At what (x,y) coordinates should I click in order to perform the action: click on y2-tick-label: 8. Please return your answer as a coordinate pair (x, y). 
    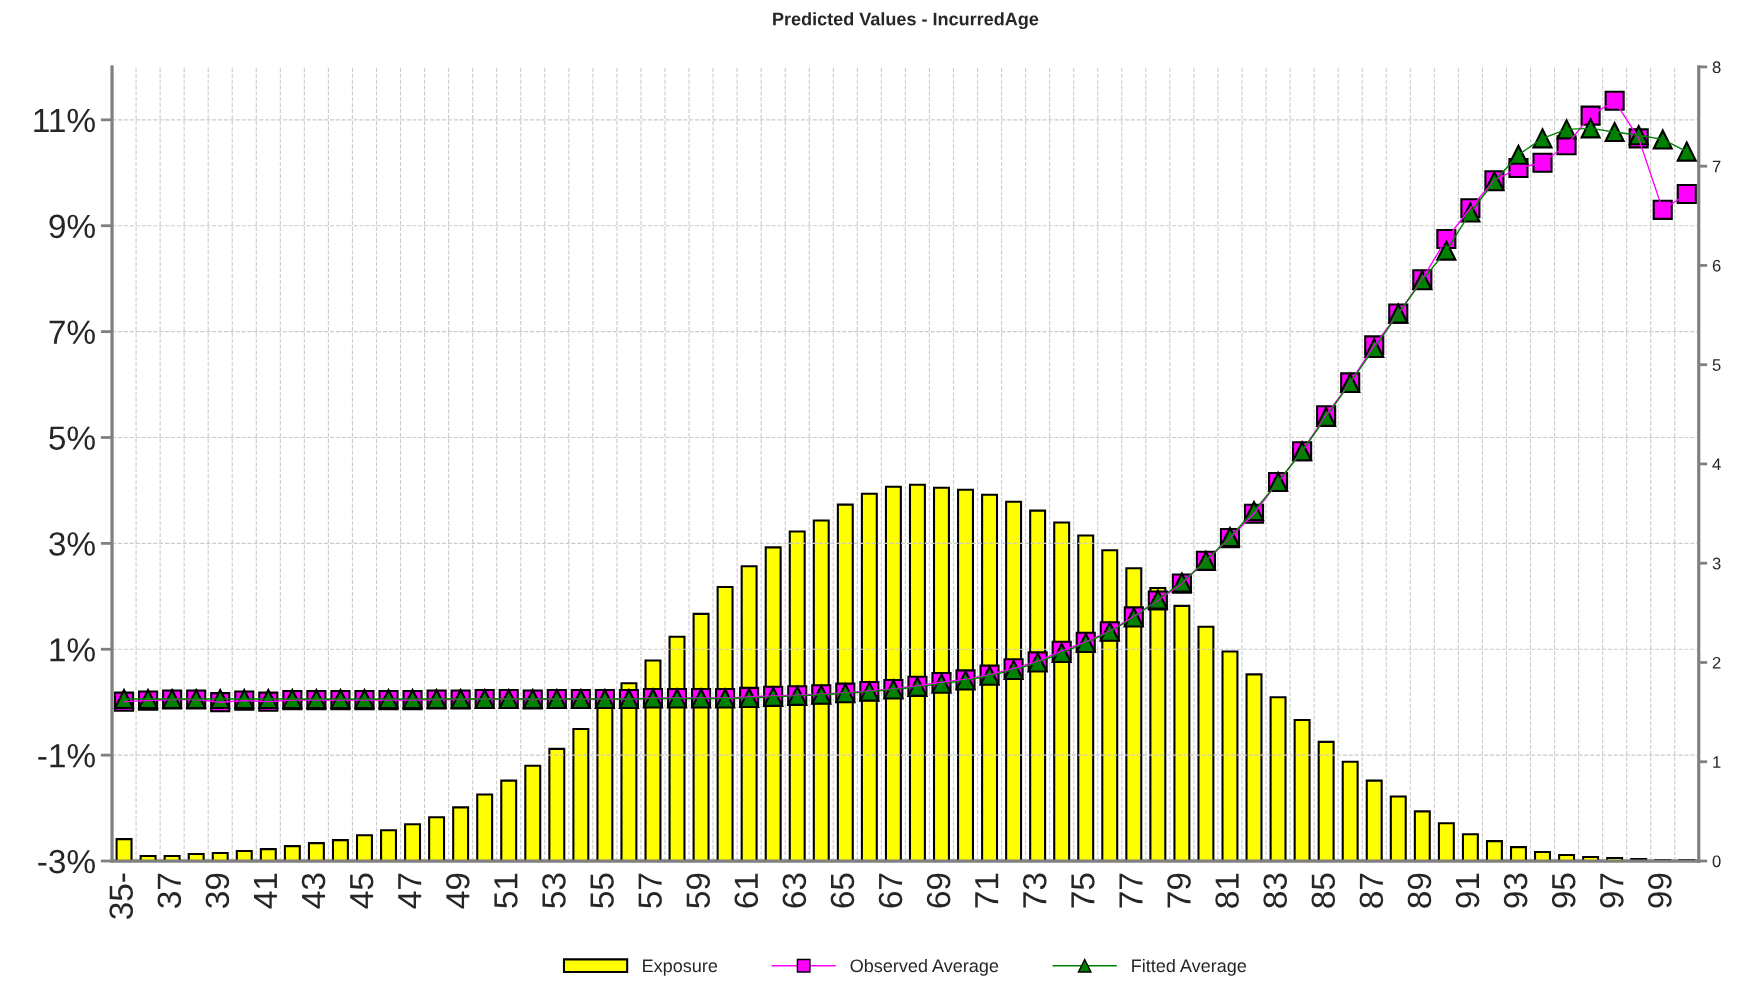
    Looking at the image, I should click on (1716, 67).